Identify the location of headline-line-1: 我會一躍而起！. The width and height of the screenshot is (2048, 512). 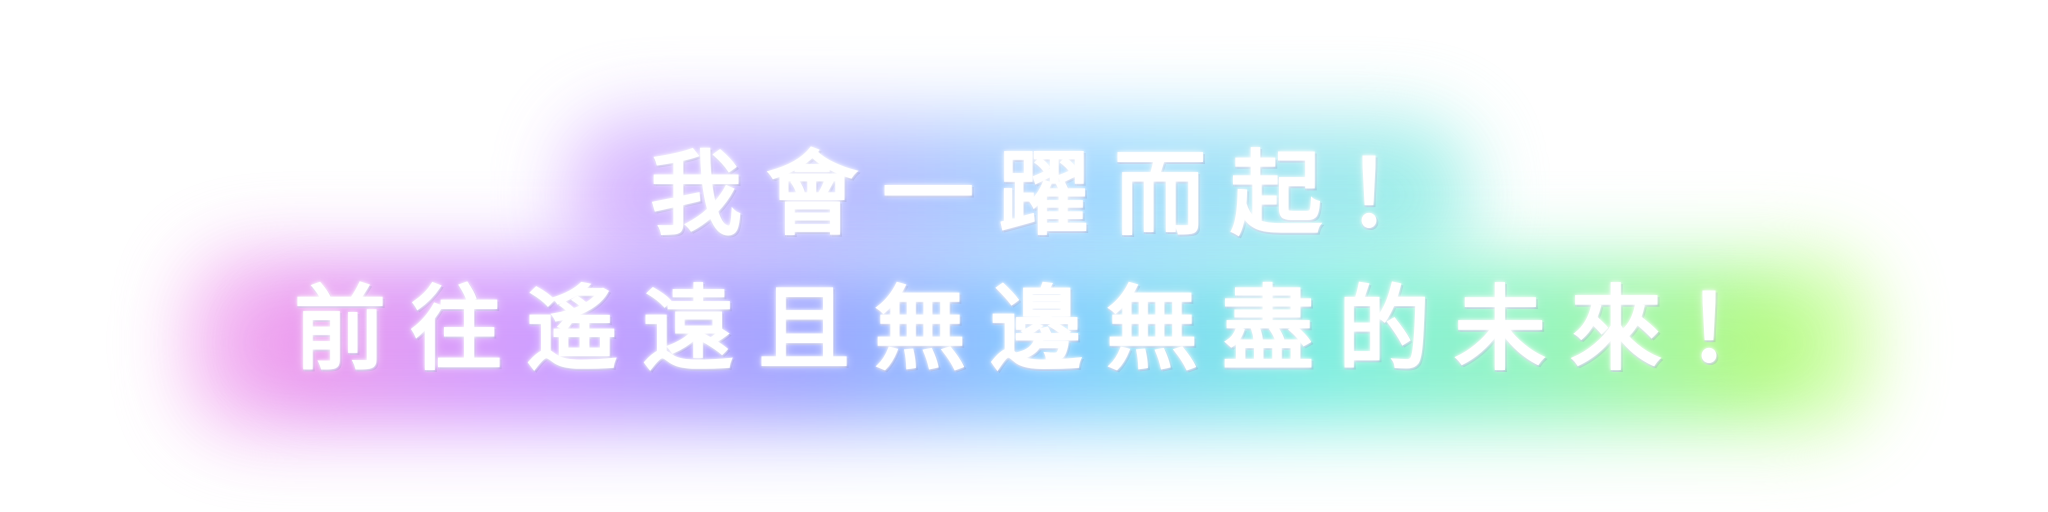
(1055, 194).